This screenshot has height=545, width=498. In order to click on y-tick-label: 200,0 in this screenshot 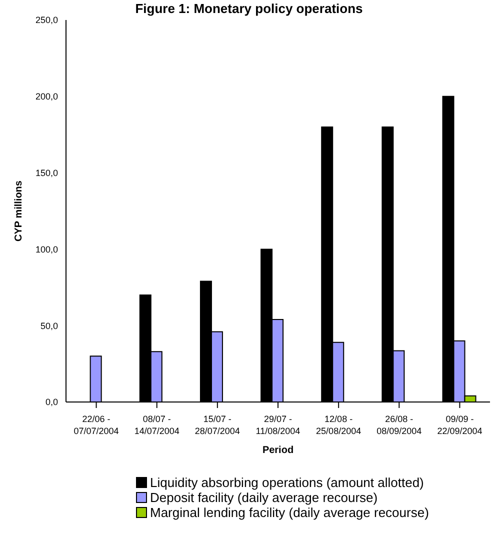, I will do `click(46, 97)`.